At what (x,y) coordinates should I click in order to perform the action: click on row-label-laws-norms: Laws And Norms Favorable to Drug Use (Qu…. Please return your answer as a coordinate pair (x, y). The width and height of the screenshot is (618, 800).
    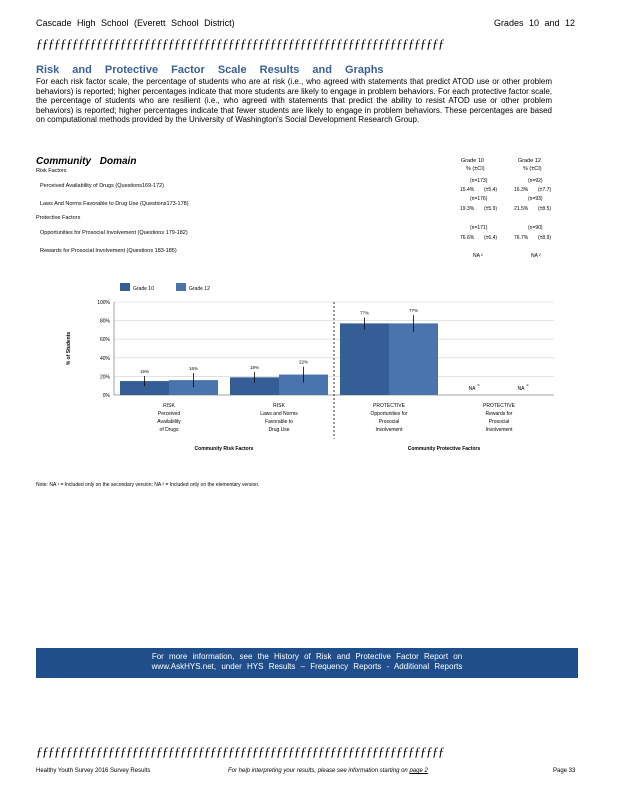
    Looking at the image, I should click on (114, 204).